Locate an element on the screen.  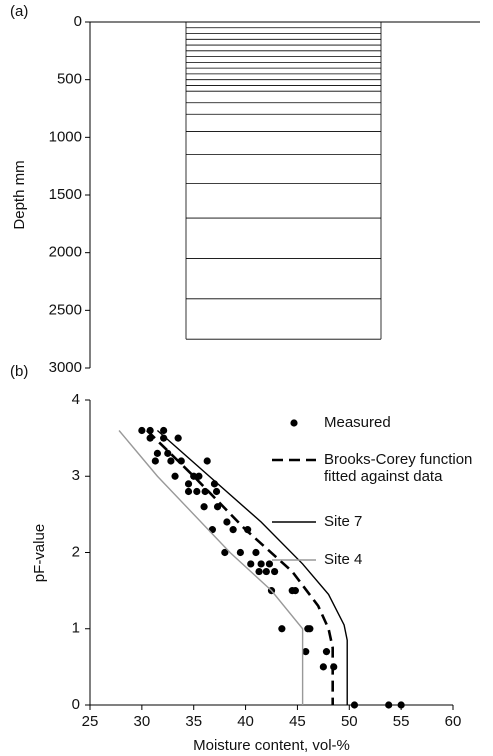
legend-marker is located at coordinates (294, 423).